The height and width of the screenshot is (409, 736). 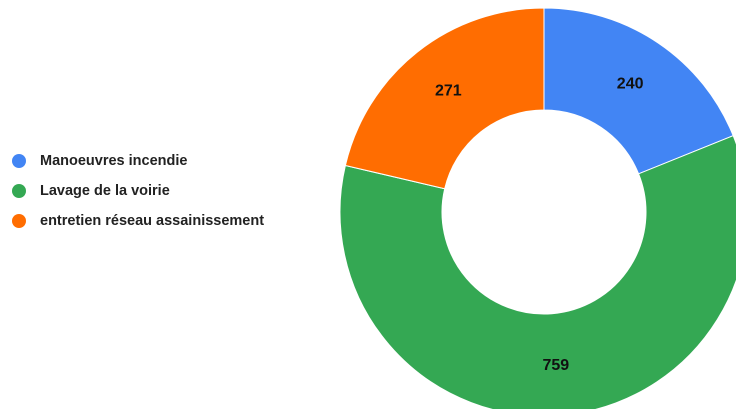 I want to click on slice-manoeuvres-incendie, so click(x=638, y=91).